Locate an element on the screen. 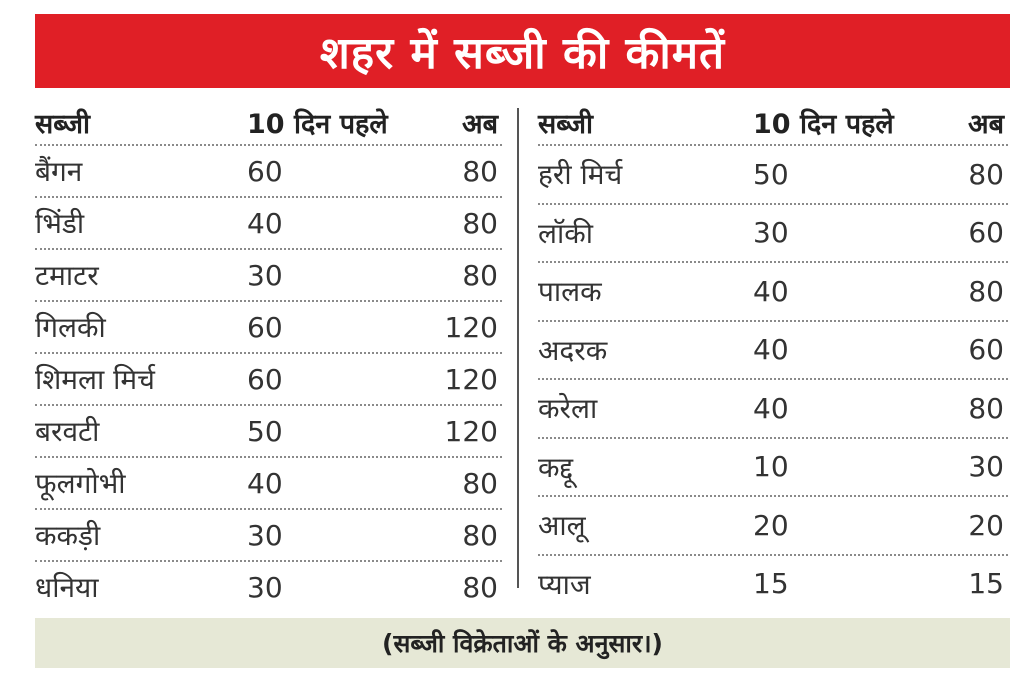 The width and height of the screenshot is (1024, 683). vegetable-name: धनिया is located at coordinates (67, 587).